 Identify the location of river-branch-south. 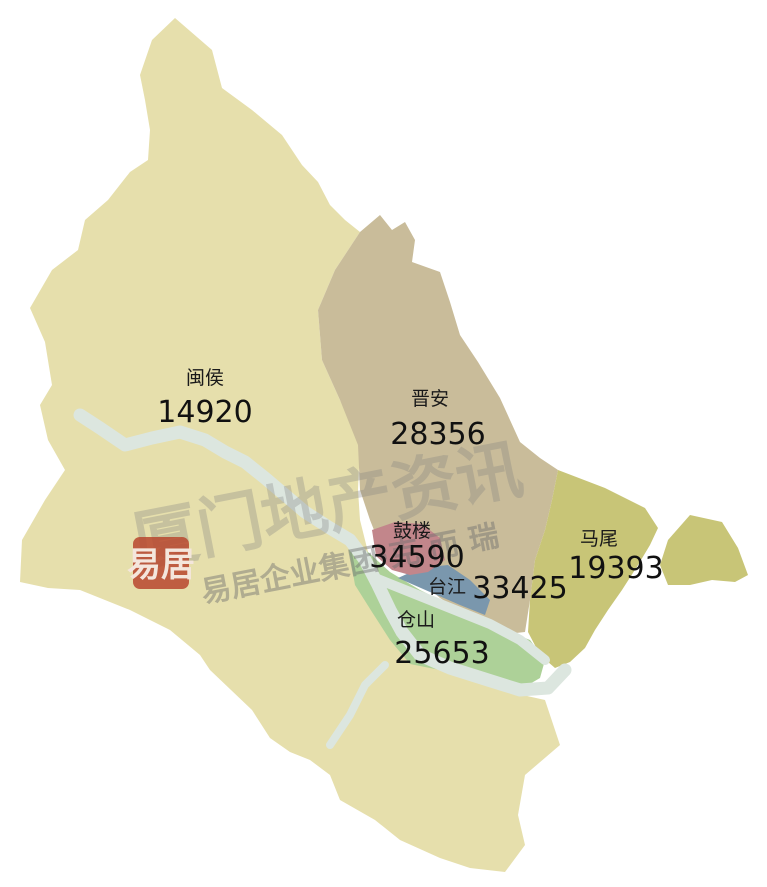
(357, 705).